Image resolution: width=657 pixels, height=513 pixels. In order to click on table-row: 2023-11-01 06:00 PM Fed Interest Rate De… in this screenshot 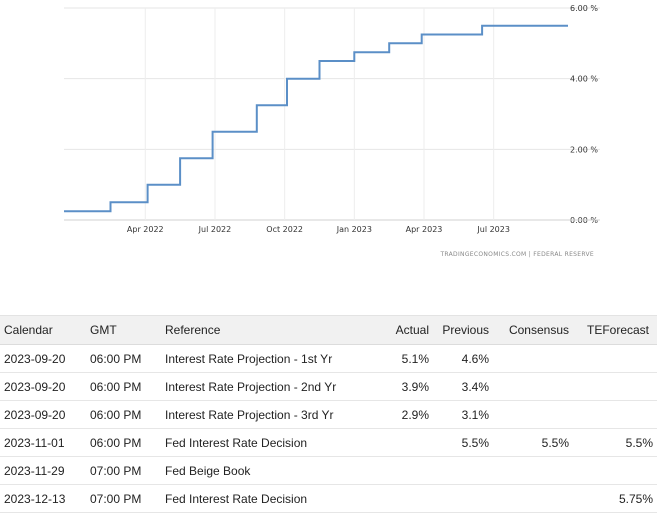, I will do `click(328, 442)`.